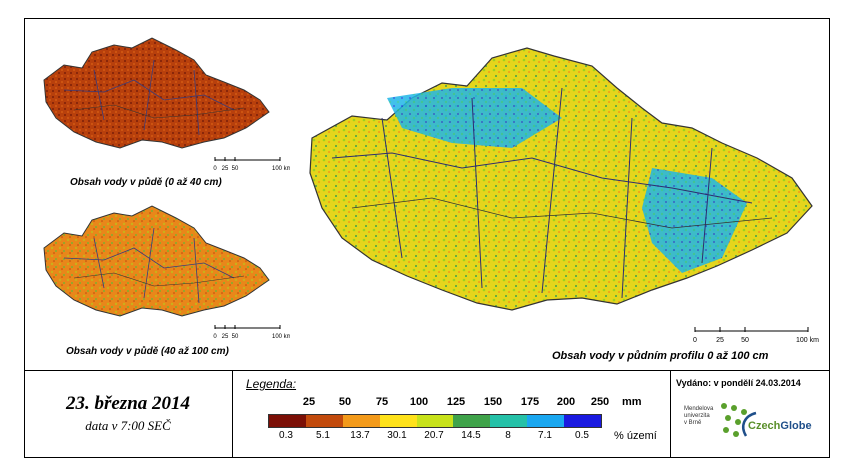 The image size is (850, 475). Describe the element at coordinates (734, 420) in the screenshot. I see `mendel-dots-icon` at that location.